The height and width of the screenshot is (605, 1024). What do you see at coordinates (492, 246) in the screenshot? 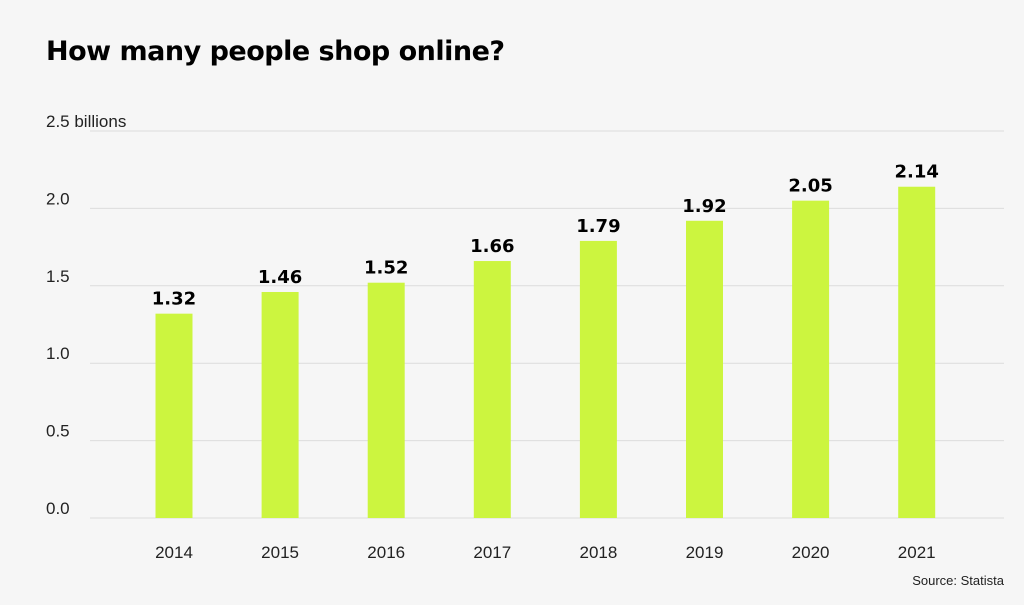
I see `bar-value-label: 1.66` at bounding box center [492, 246].